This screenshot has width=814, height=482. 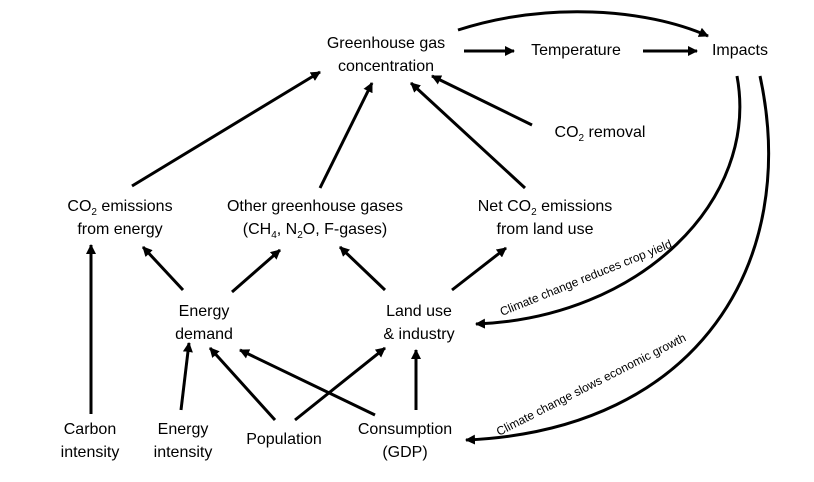 What do you see at coordinates (362, 268) in the screenshot?
I see `edge-land-use-to-other-ghg` at bounding box center [362, 268].